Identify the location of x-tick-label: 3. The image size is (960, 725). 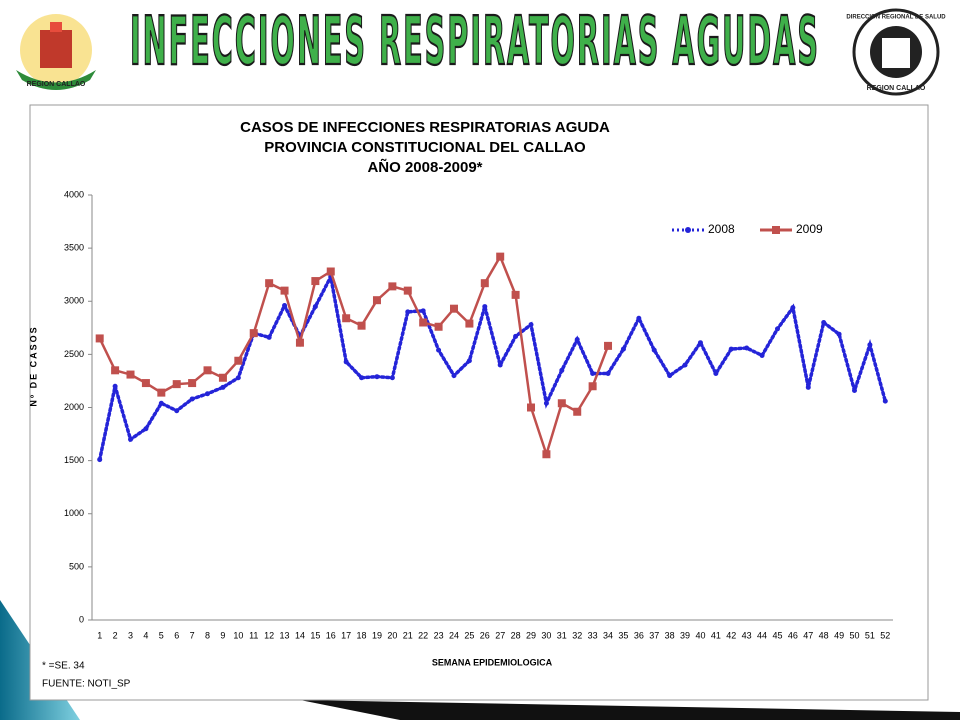
(130, 635).